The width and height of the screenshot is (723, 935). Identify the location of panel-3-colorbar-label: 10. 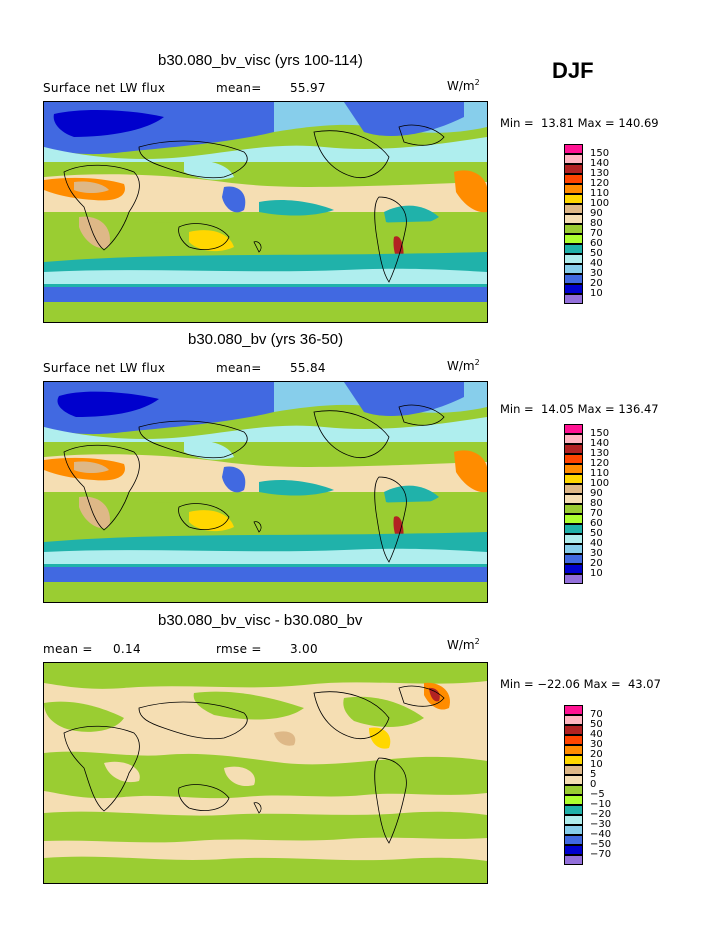
(596, 764).